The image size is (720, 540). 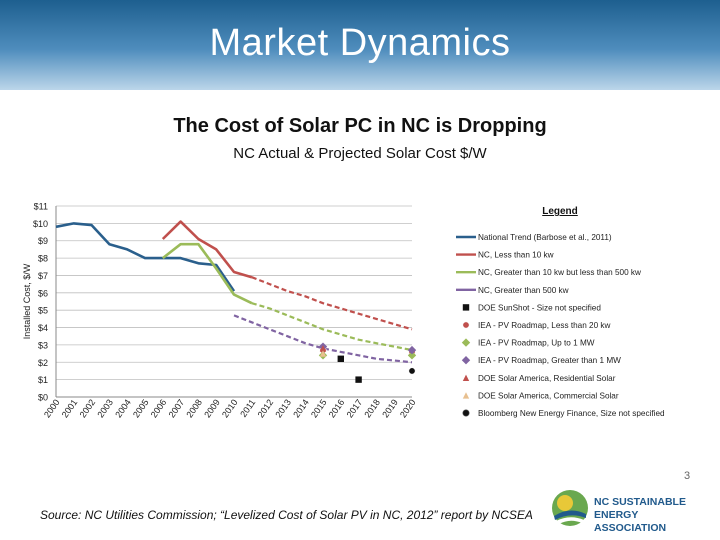 I want to click on y-tick-label: $8, so click(x=43, y=259).